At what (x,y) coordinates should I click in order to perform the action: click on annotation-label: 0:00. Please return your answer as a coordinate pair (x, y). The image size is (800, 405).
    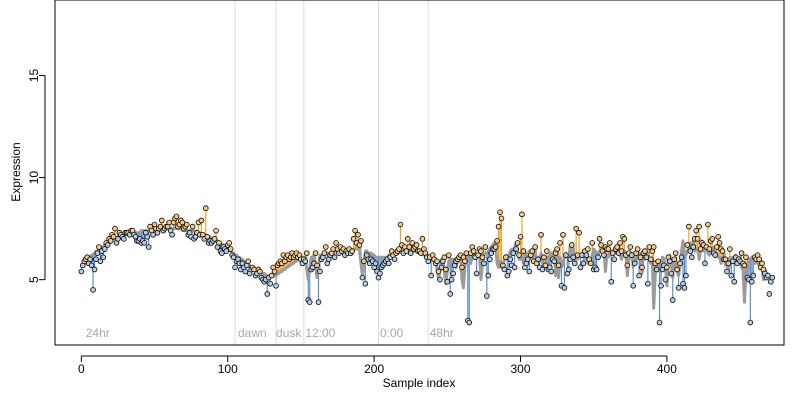
    Looking at the image, I should click on (392, 333).